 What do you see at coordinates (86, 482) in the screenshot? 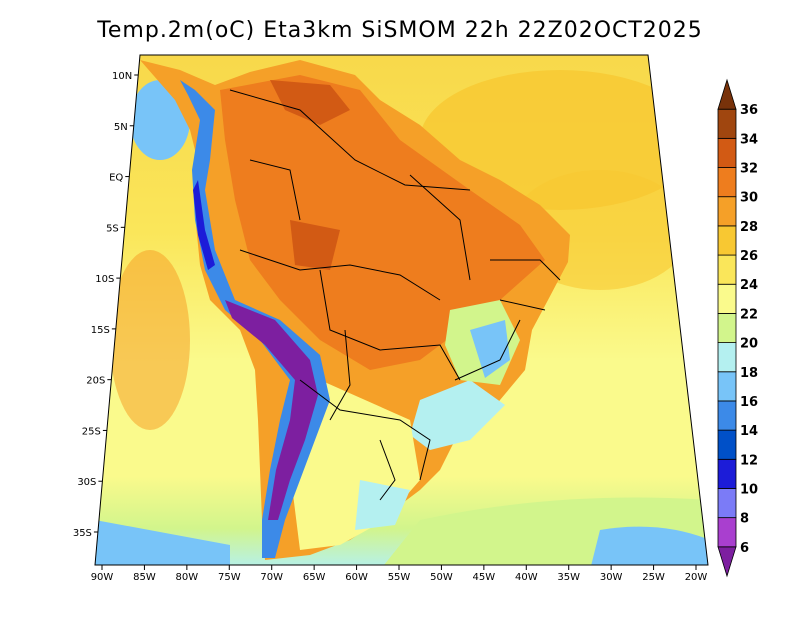
I see `lat-tick-label: 30S` at bounding box center [86, 482].